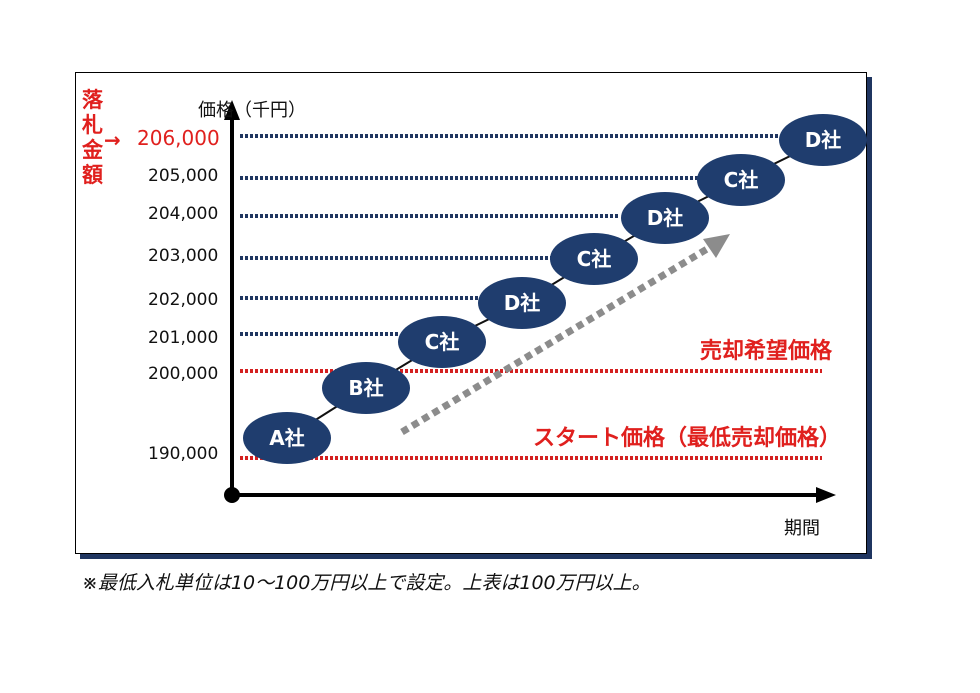 This screenshot has height=693, width=980. Describe the element at coordinates (183, 176) in the screenshot. I see `y-tick-label: 205,000` at that location.